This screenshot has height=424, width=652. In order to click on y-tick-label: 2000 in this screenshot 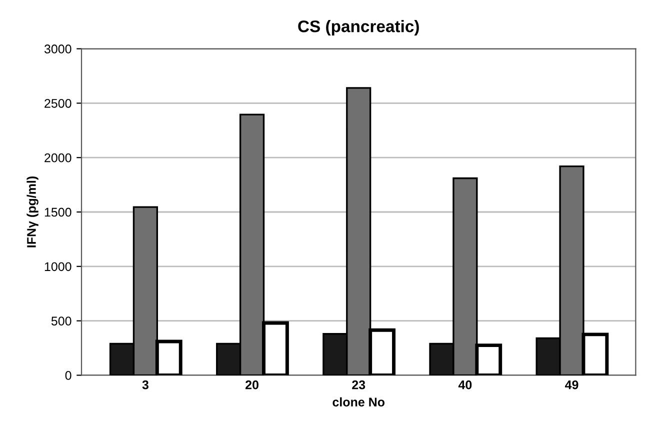, I will do `click(58, 157)`.